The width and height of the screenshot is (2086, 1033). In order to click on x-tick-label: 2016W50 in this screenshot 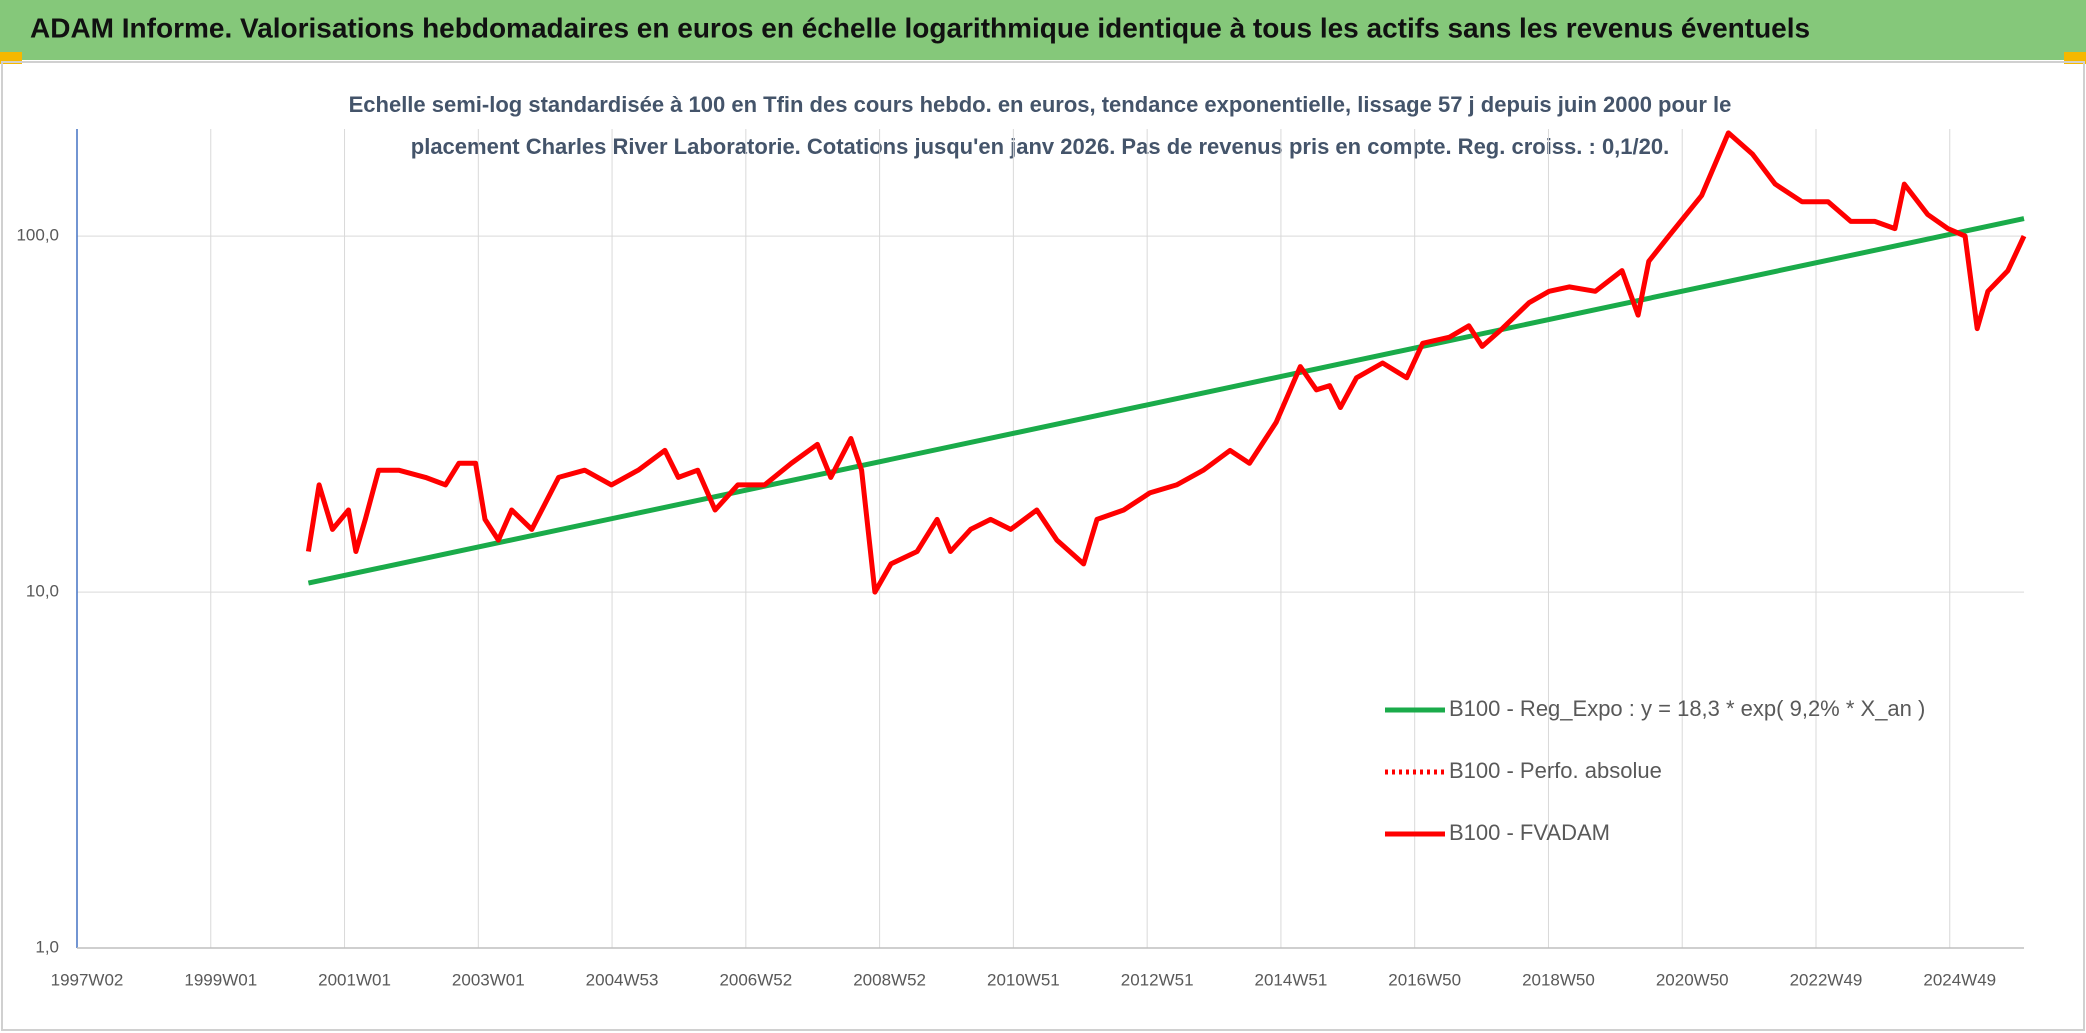, I will do `click(1424, 979)`.